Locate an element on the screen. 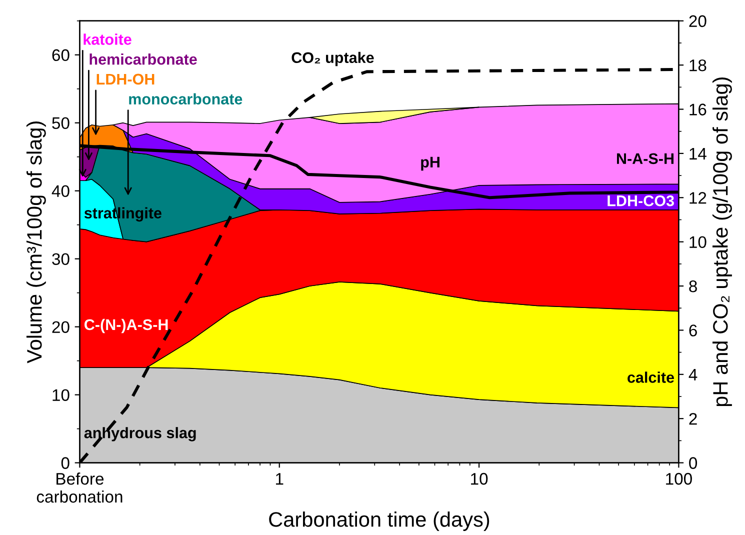 Image resolution: width=745 pixels, height=535 pixels. series-label: calcite is located at coordinates (651, 377).